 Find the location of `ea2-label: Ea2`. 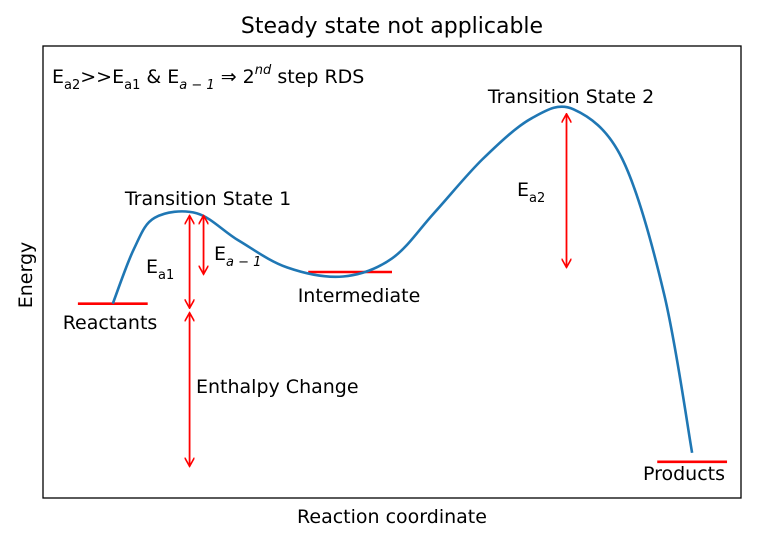

ea2-label: Ea2 is located at coordinates (531, 192).